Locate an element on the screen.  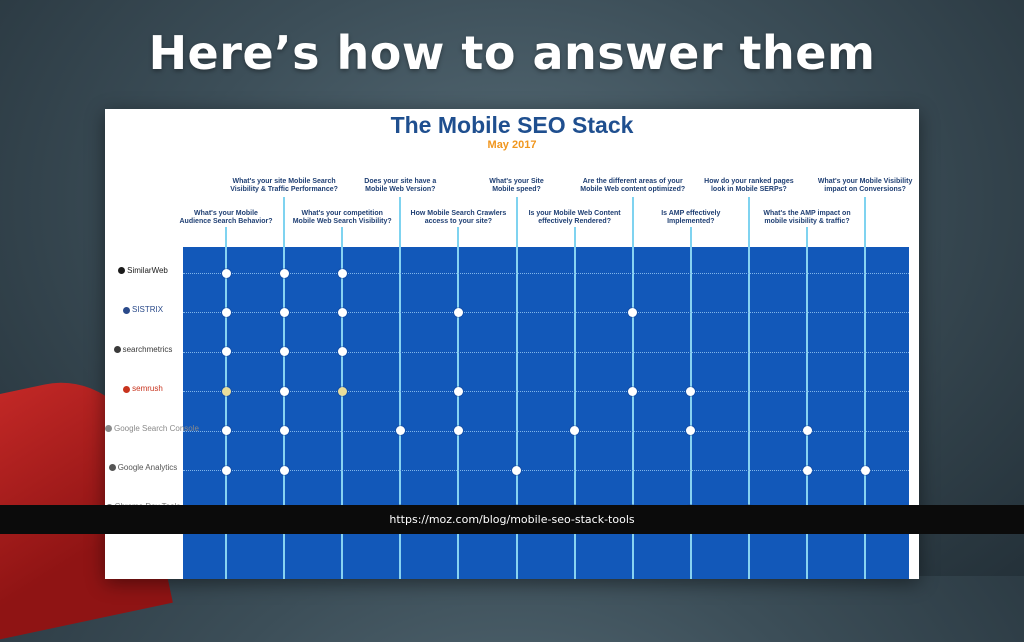
tool-name: SISTRIX is located at coordinates (147, 310).